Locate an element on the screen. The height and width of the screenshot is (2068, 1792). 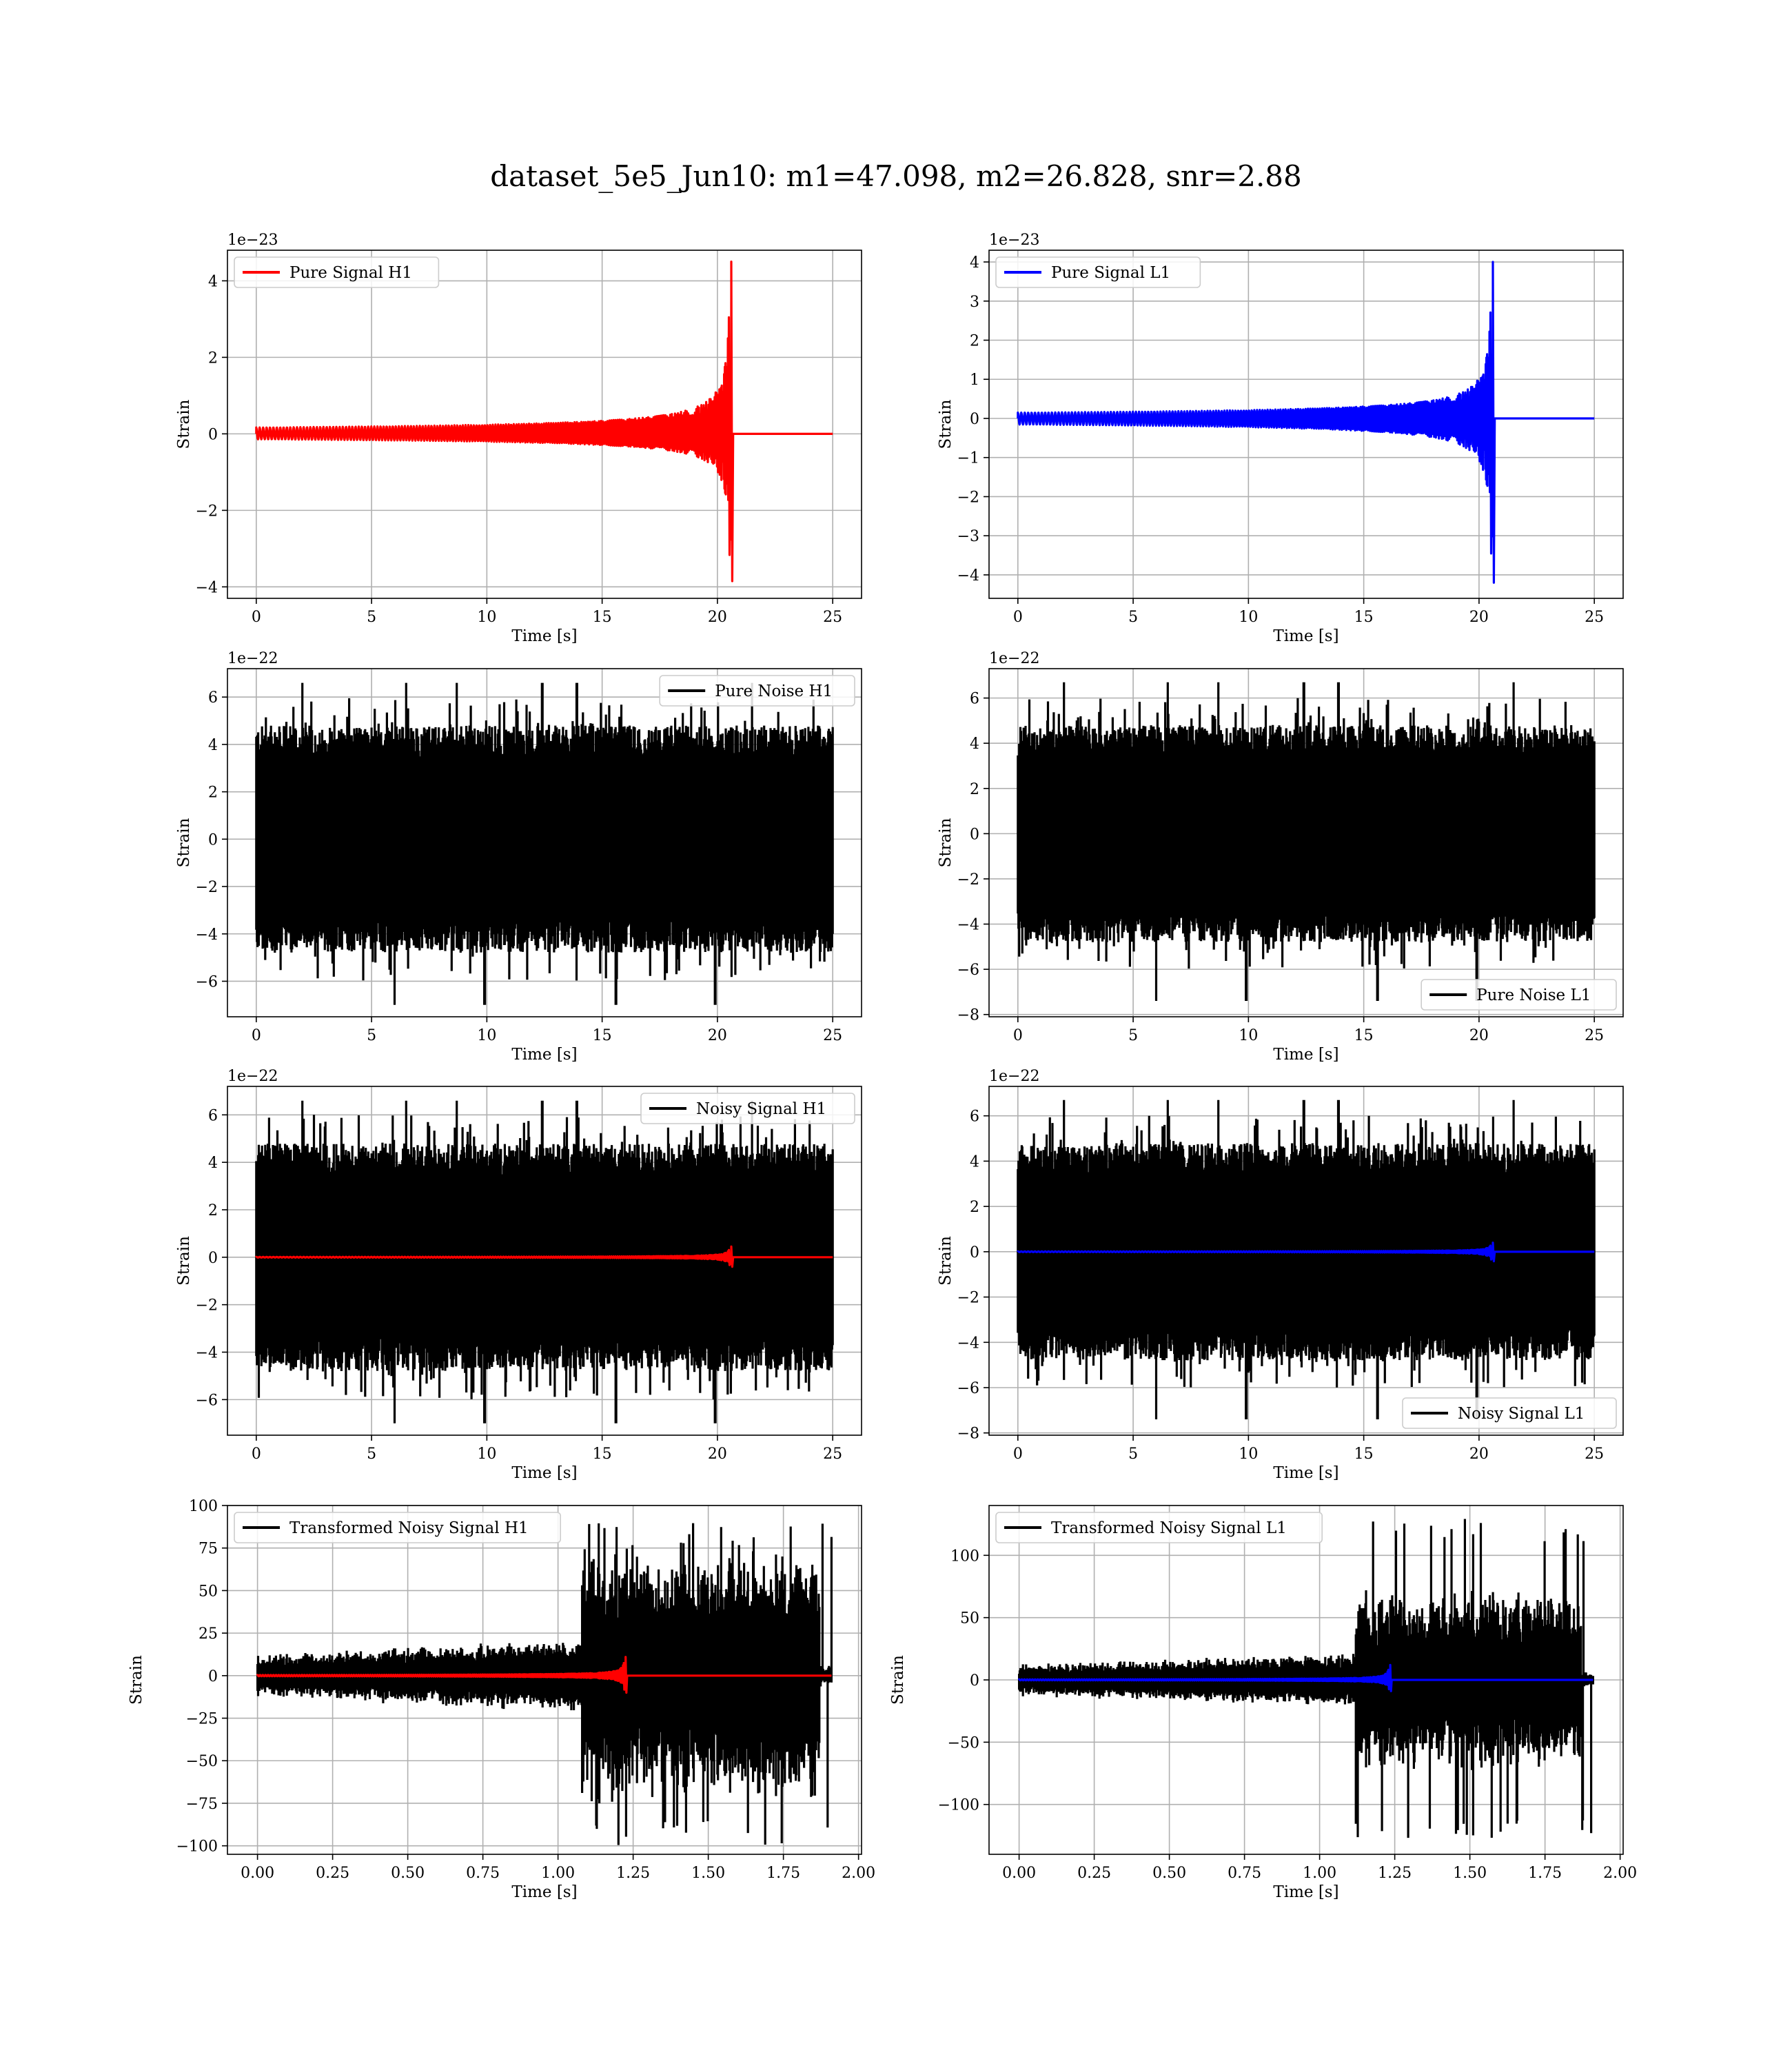
legend-label: Pure Noise L1 is located at coordinates (1533, 995).